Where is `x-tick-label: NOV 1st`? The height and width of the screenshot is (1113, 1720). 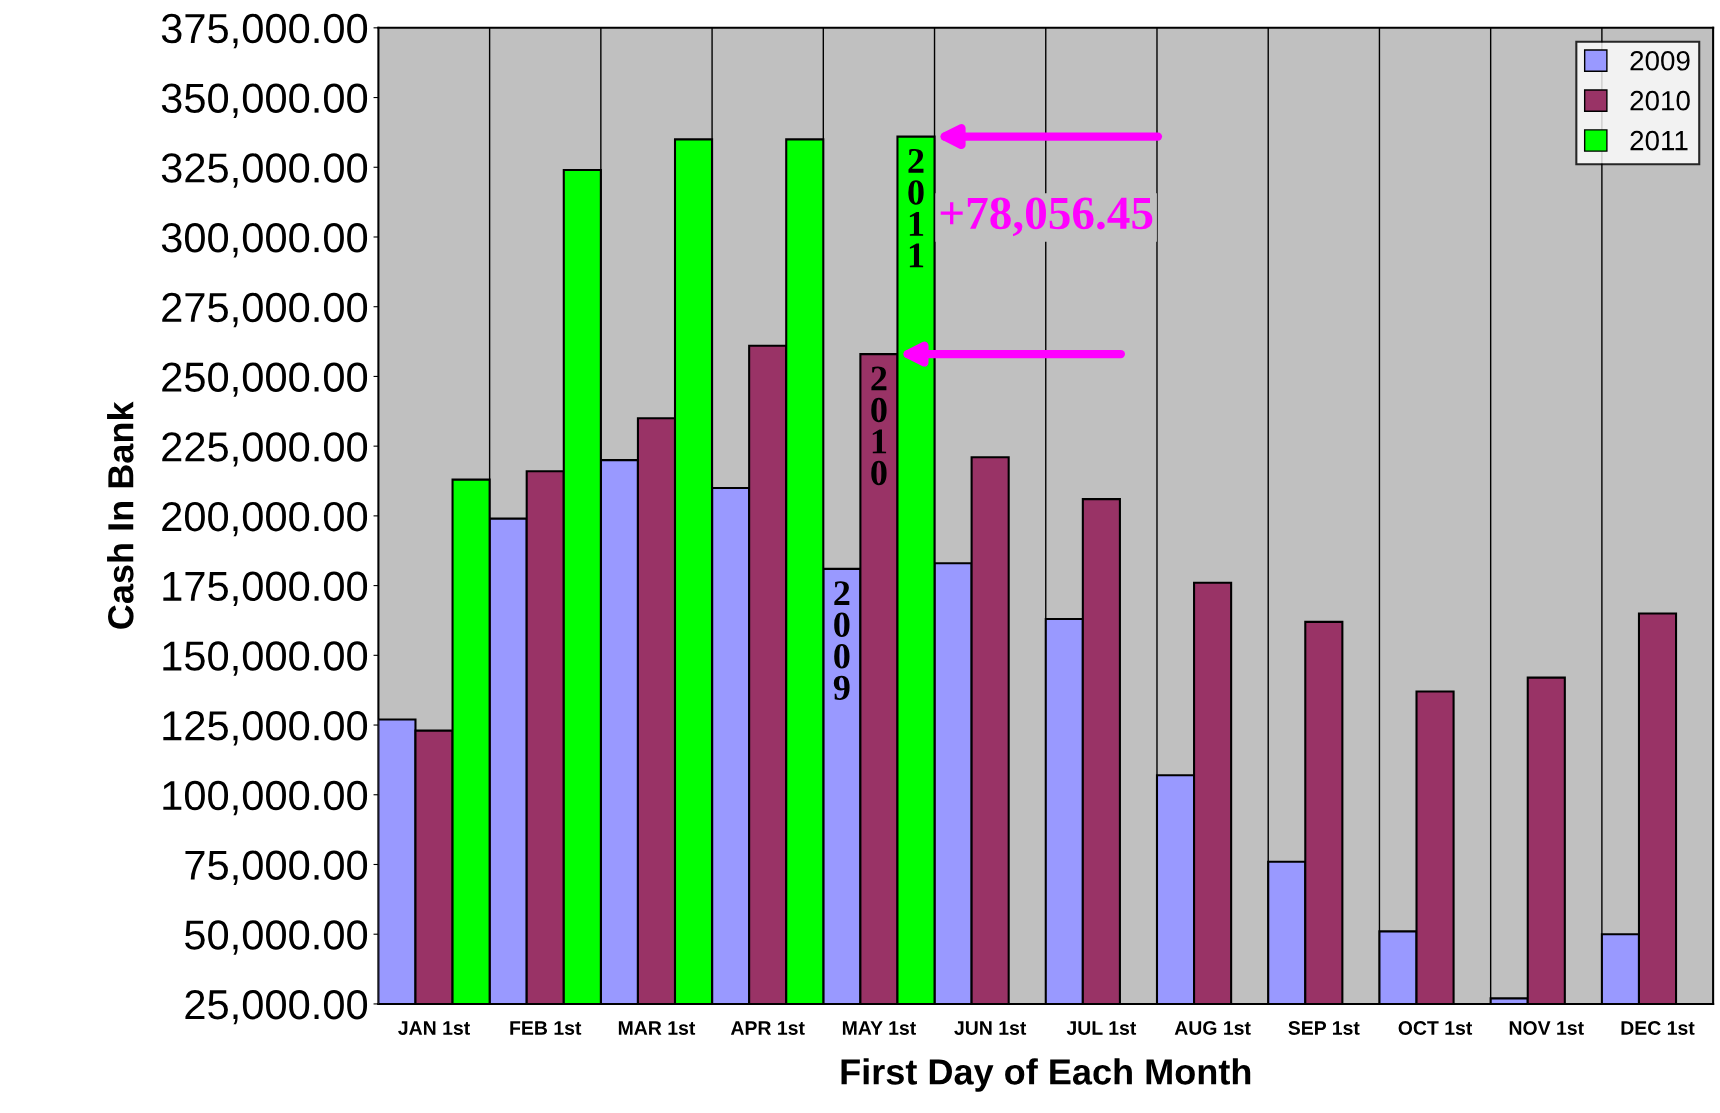
x-tick-label: NOV 1st is located at coordinates (1546, 1028).